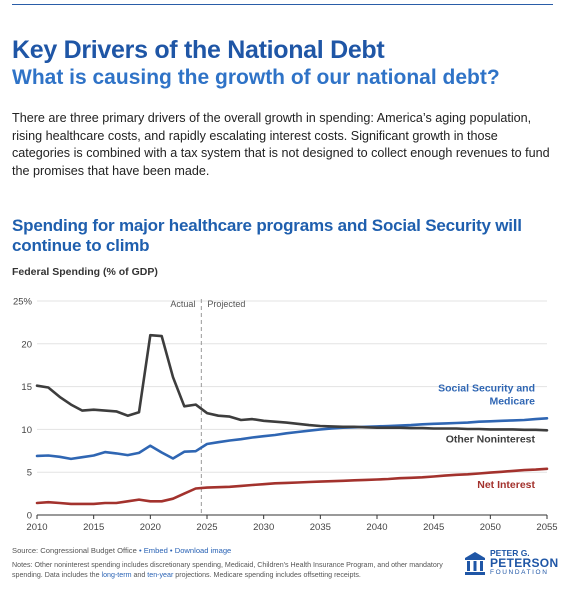 This screenshot has height=600, width=579. Describe the element at coordinates (23, 302) in the screenshot. I see `y-tick-label: 25%` at that location.